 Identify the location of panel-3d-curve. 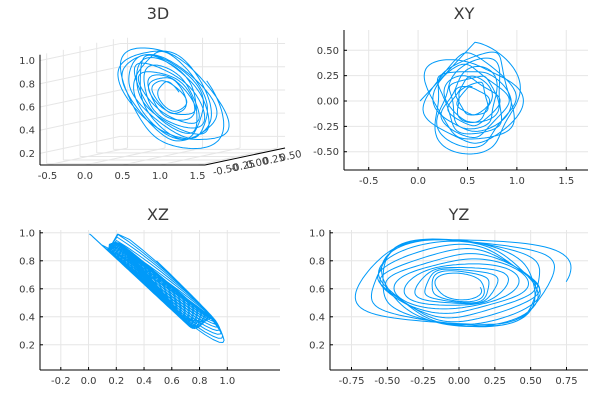
(173, 98).